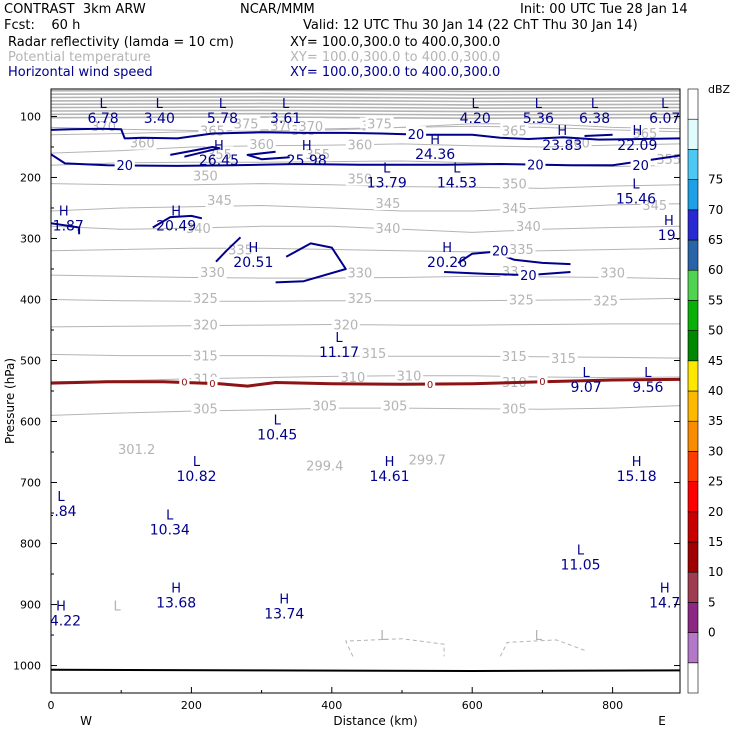 Image resolution: width=740 pixels, height=740 pixels. Describe the element at coordinates (409, 377) in the screenshot. I see `theta-label-310: 310` at that location.